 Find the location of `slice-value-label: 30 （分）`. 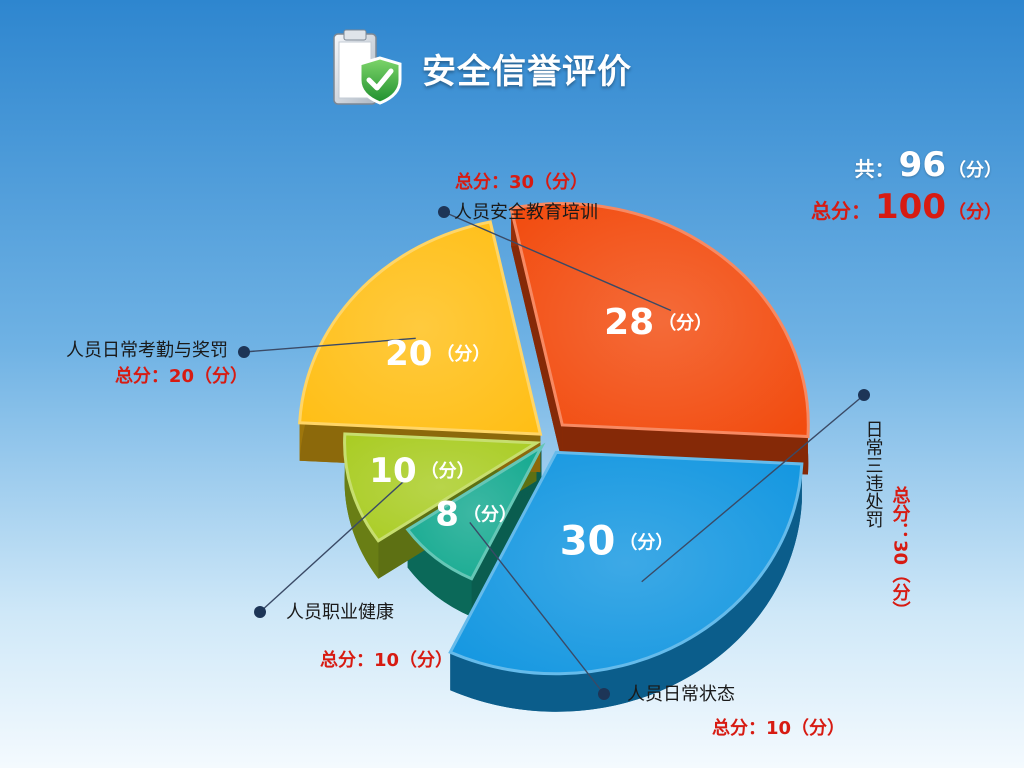

slice-value-label: 30 （分） is located at coordinates (617, 542).